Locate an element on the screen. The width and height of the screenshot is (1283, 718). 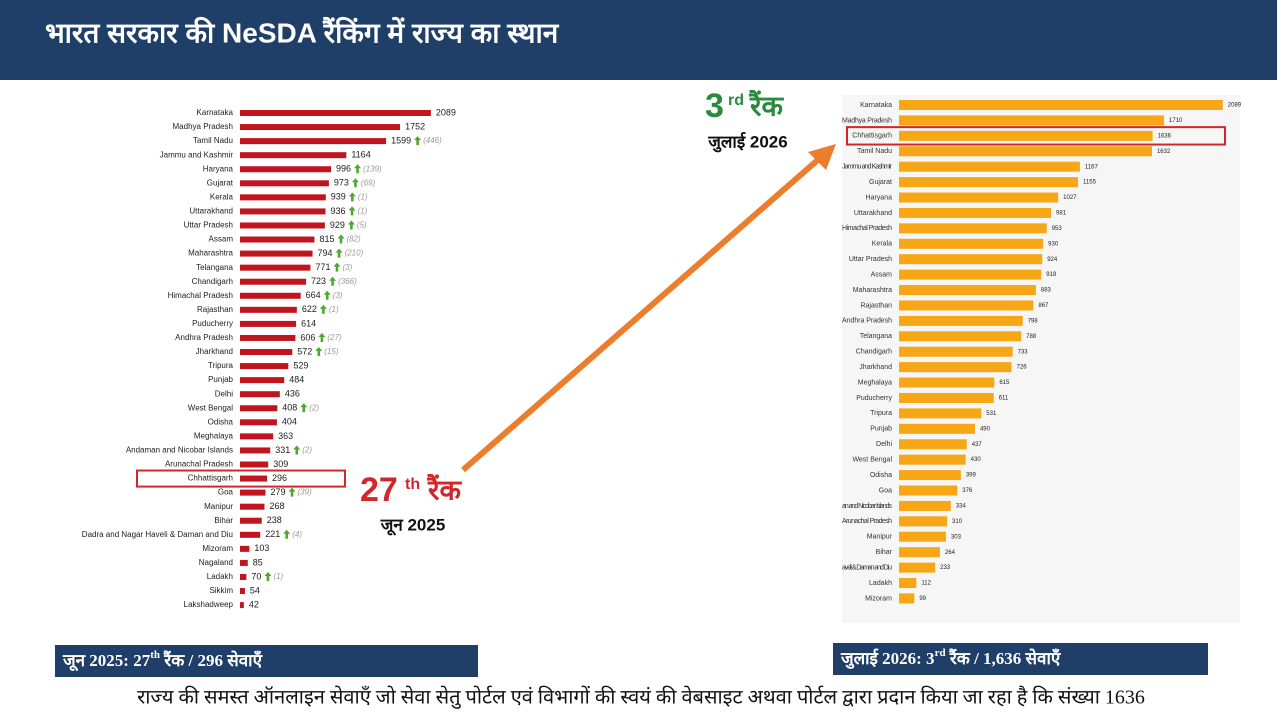
value-label: 233 is located at coordinates (945, 568).